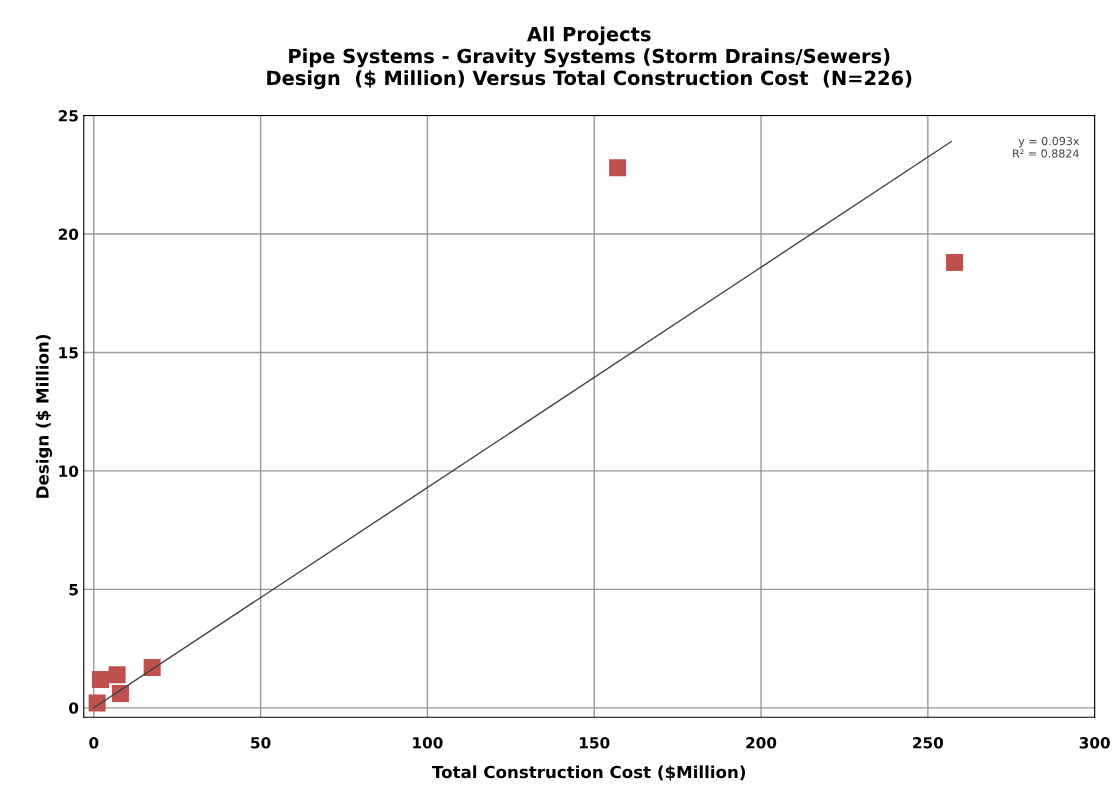 Image resolution: width=1117 pixels, height=797 pixels. Describe the element at coordinates (94, 743) in the screenshot. I see `x-tick-label: 0` at that location.